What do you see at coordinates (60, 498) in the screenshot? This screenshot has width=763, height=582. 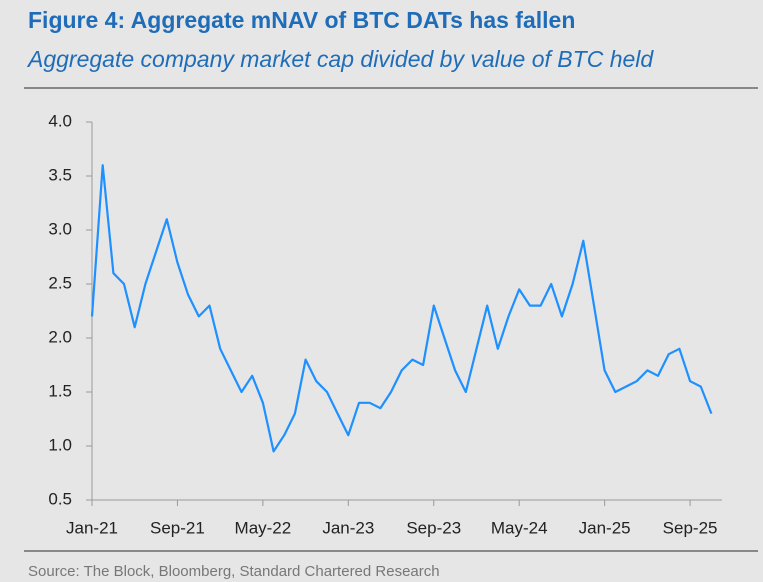 I see `y-tick-label: 0.5` at bounding box center [60, 498].